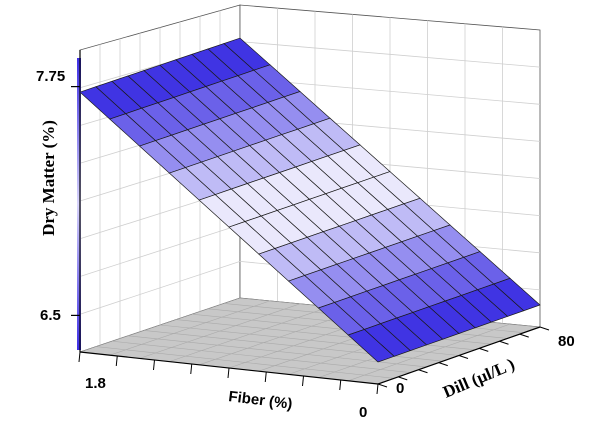 The width and height of the screenshot is (591, 421). I want to click on y-tick-label-high: 80, so click(566, 341).